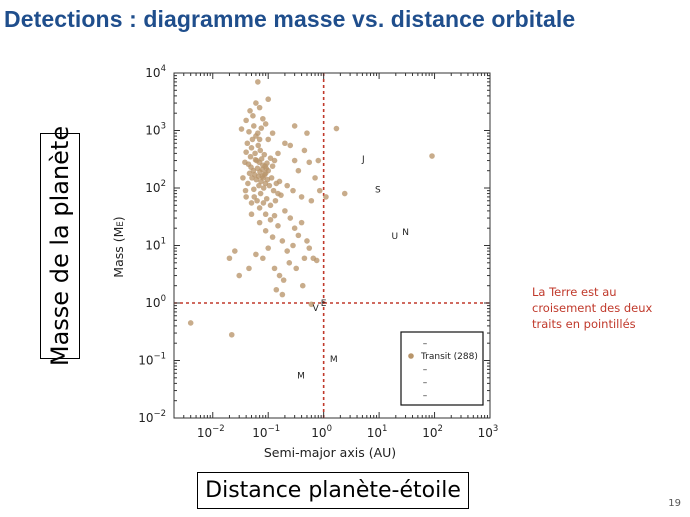 Image resolution: width=690 pixels, height=517 pixels. Describe the element at coordinates (425, 344) in the screenshot. I see `legend-entry: –` at that location.